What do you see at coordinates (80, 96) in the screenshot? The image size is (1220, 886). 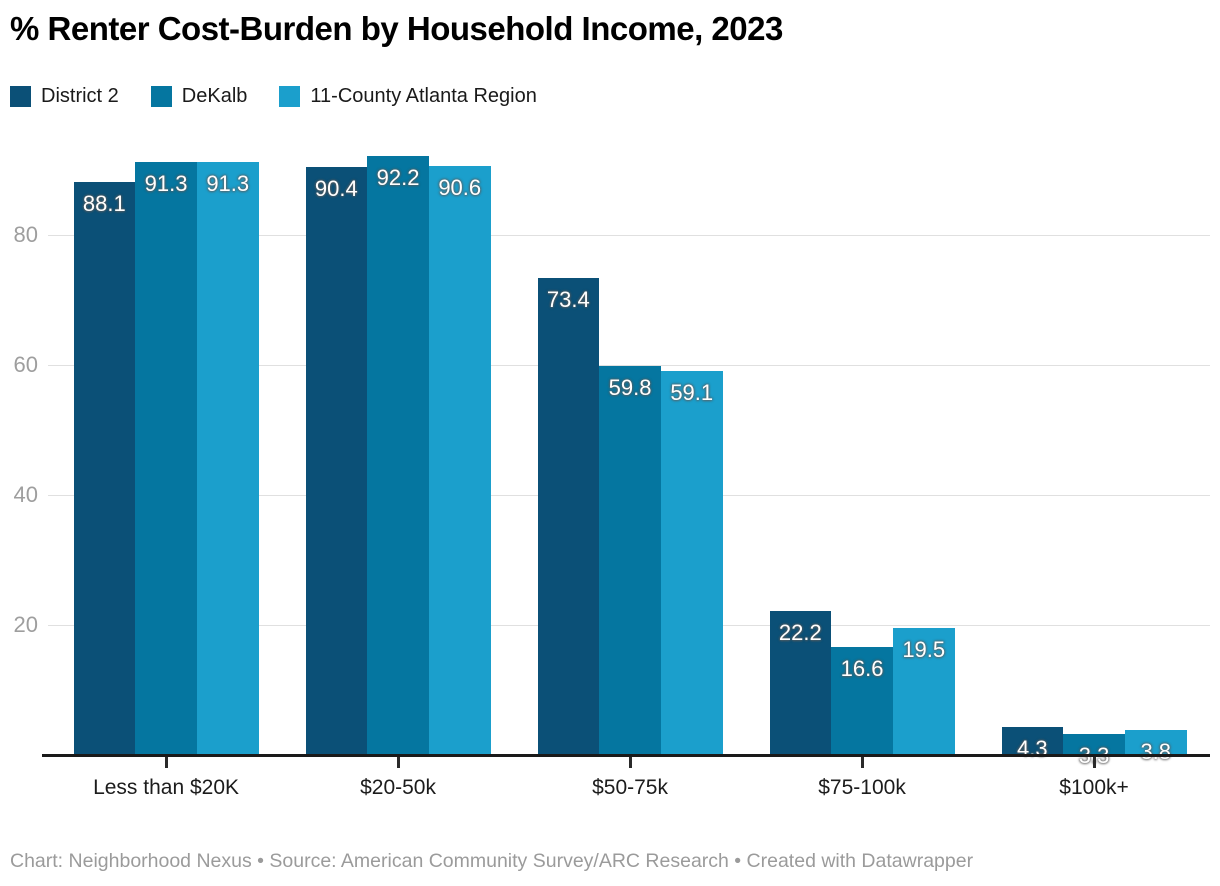 I see `legend-label: District 2` at bounding box center [80, 96].